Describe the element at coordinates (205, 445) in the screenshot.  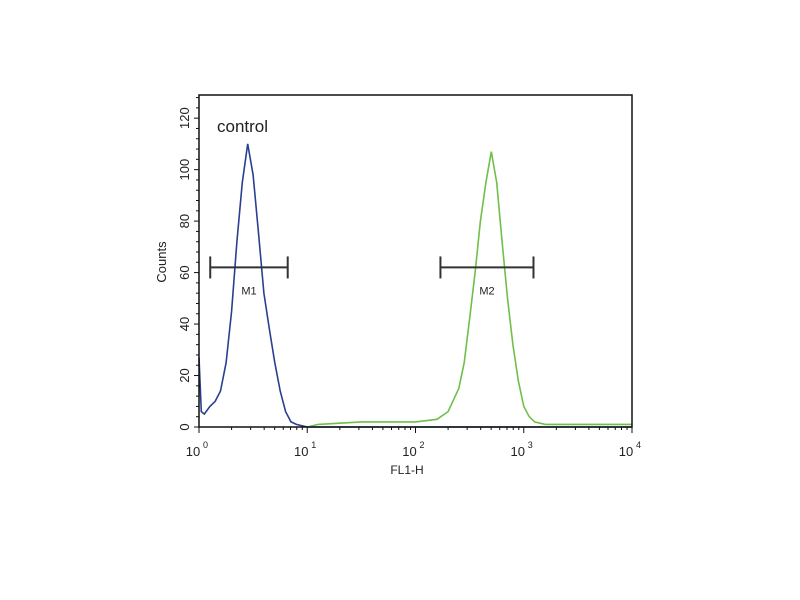
I see `x-tick-exponent: 0` at that location.